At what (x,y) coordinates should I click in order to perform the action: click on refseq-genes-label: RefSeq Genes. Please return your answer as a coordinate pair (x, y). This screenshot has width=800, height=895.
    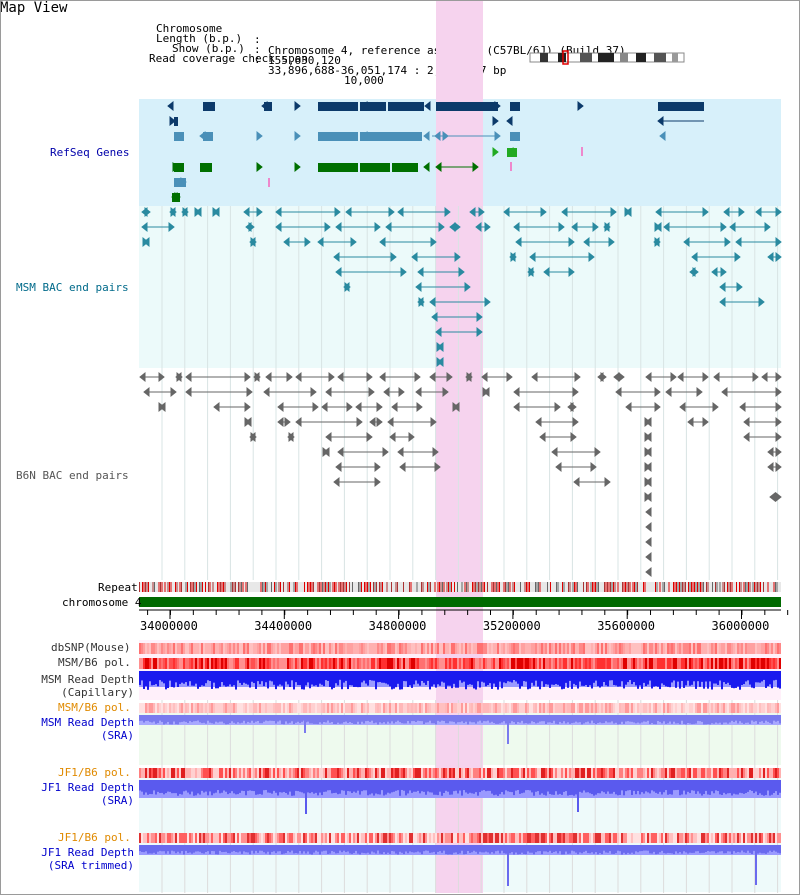
    Looking at the image, I should click on (90, 152).